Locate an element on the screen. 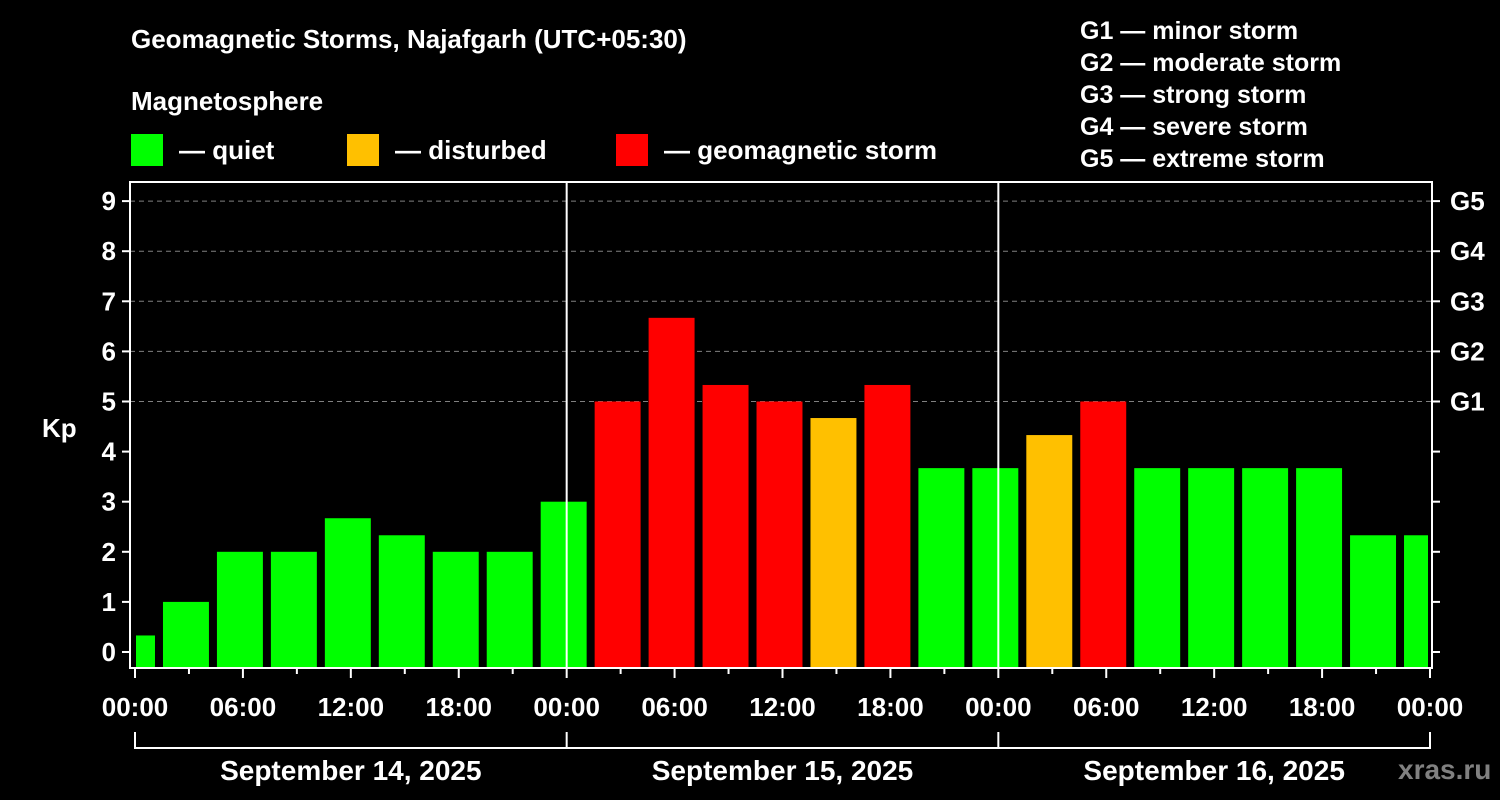 Image resolution: width=1500 pixels, height=800 pixels. g-level-label: G2 is located at coordinates (1467, 351).